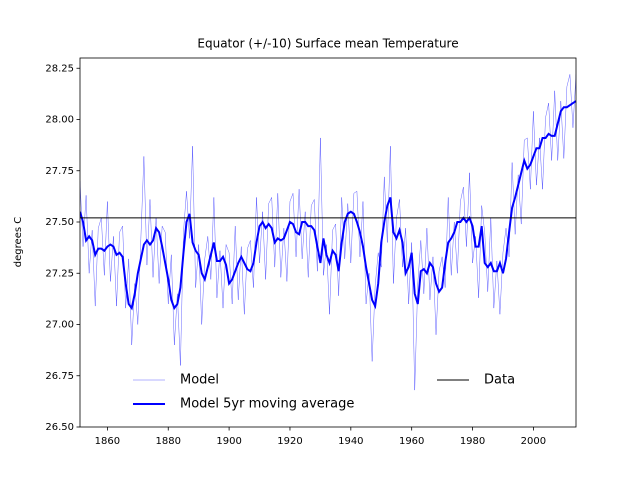 Image resolution: width=640 pixels, height=480 pixels. What do you see at coordinates (59, 325) in the screenshot?
I see `y-tick-label: 27.00` at bounding box center [59, 325].